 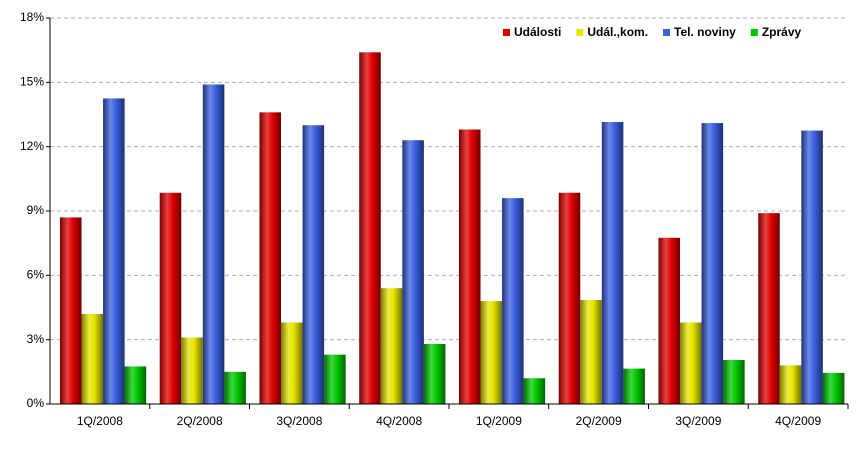 I want to click on y-tick-label: 15%, so click(x=32, y=82).